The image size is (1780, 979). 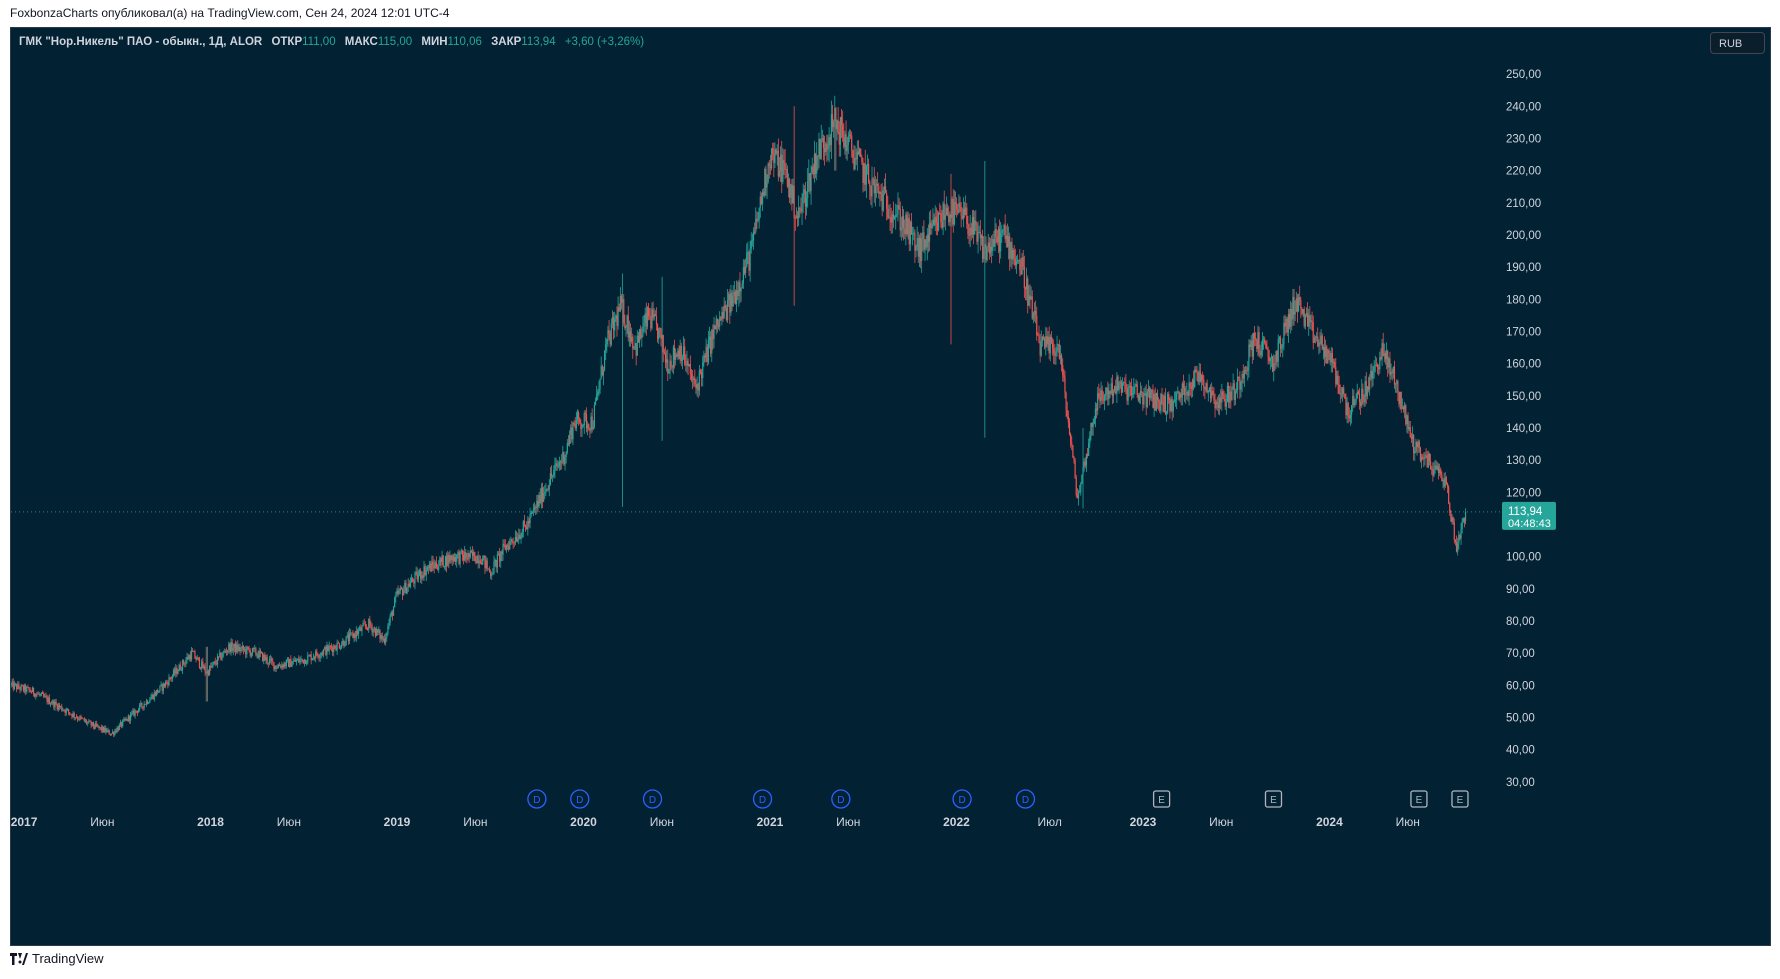 I want to click on y-tick-label: 130,00, so click(x=1523, y=461).